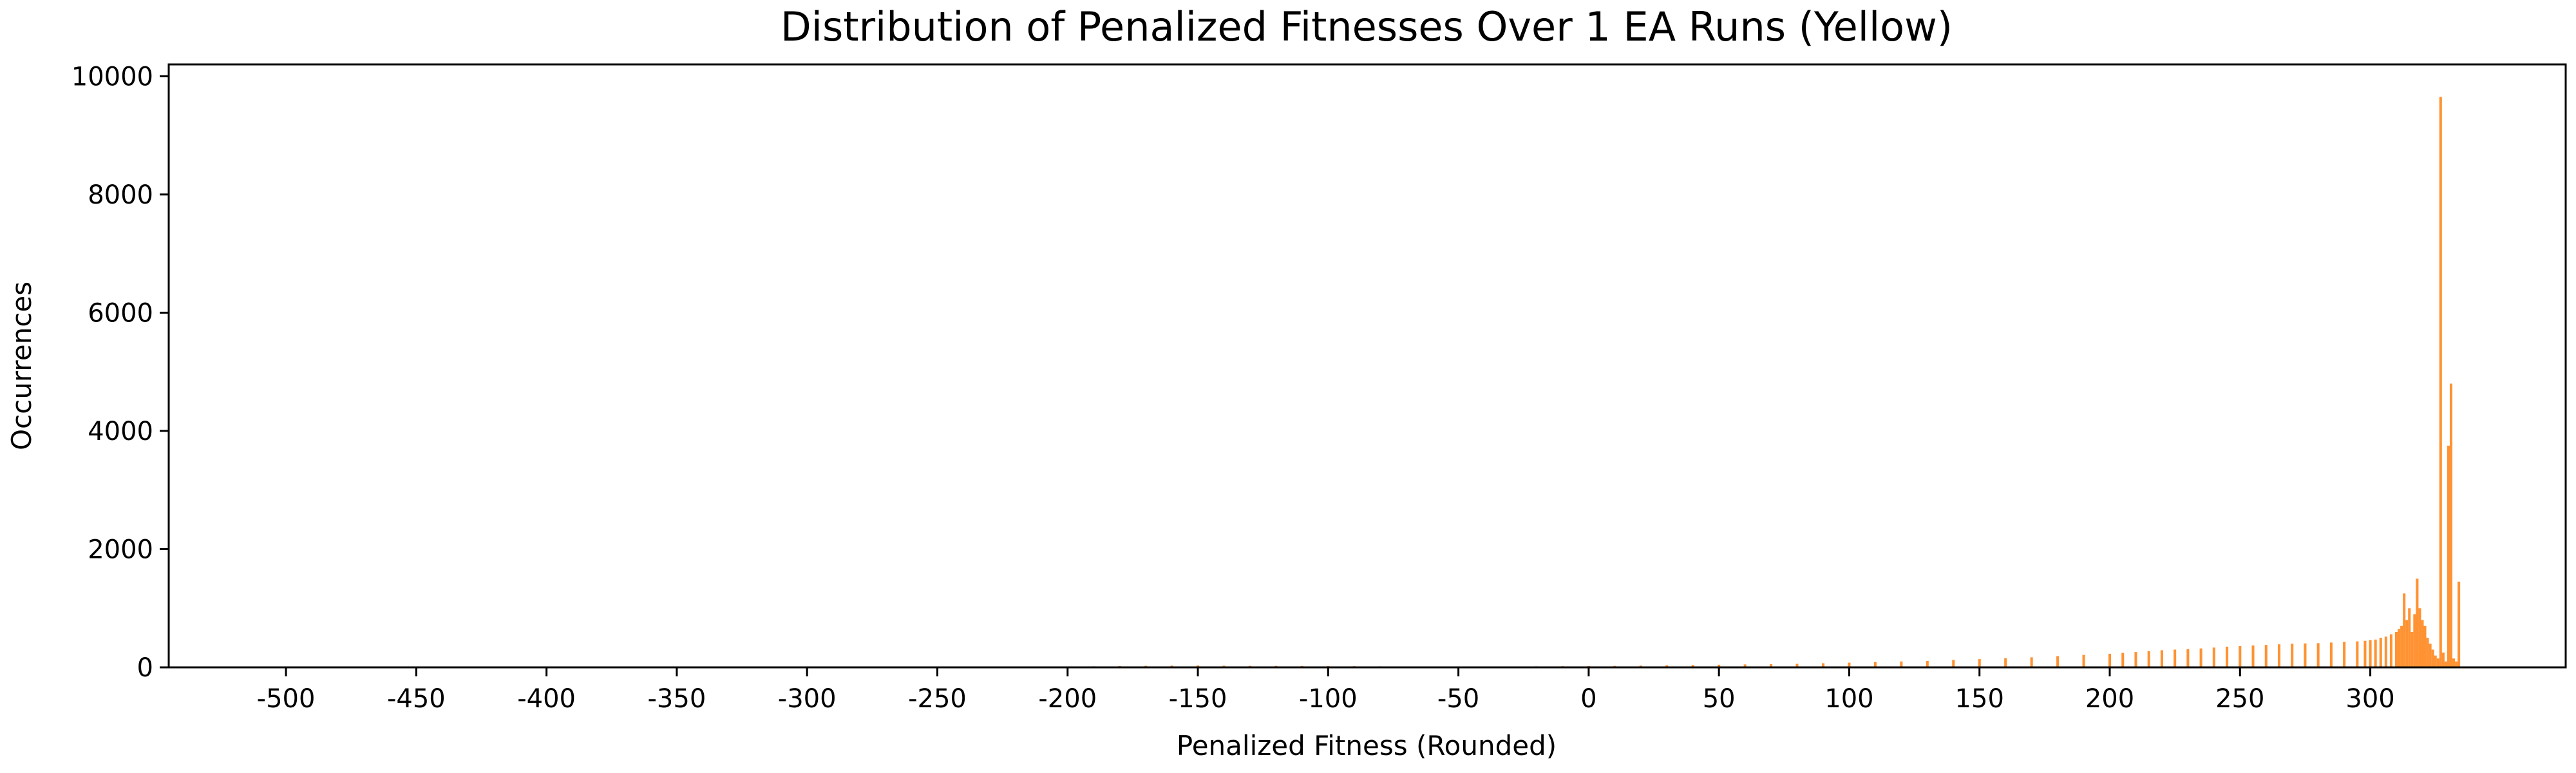 Image resolution: width=2576 pixels, height=773 pixels. What do you see at coordinates (120, 372) in the screenshot?
I see `y-axis-ticks: 0 2000 4000 6000 8000 10000` at bounding box center [120, 372].